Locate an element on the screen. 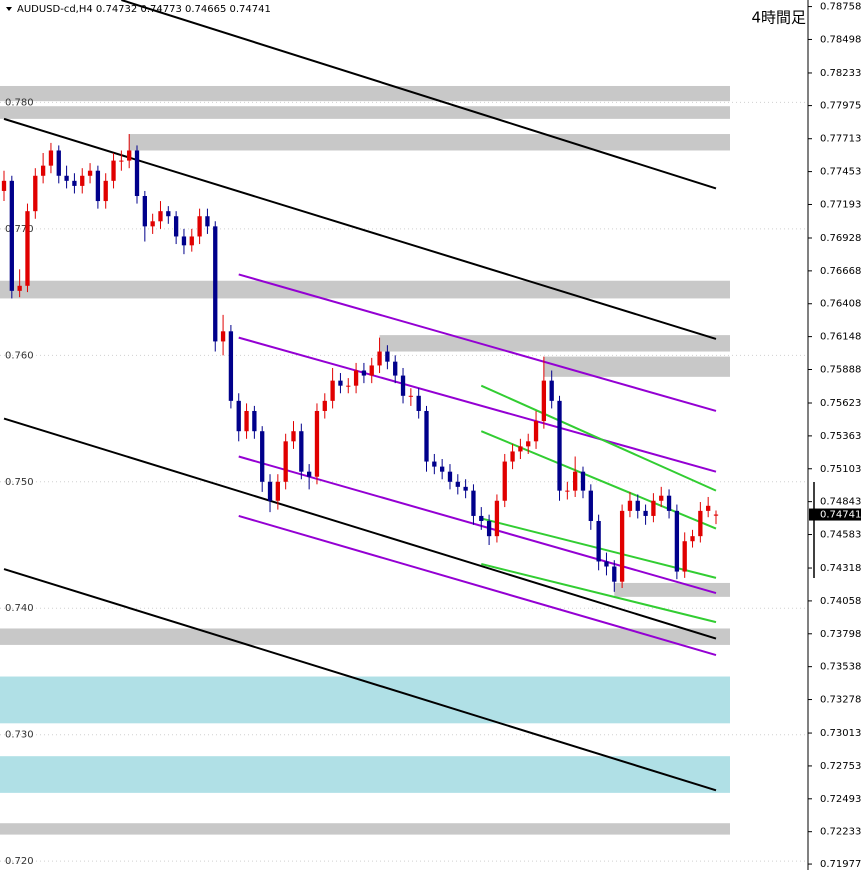 Image resolution: width=861 pixels, height=870 pixels. y-tick-label: 0.77713 is located at coordinates (840, 139).